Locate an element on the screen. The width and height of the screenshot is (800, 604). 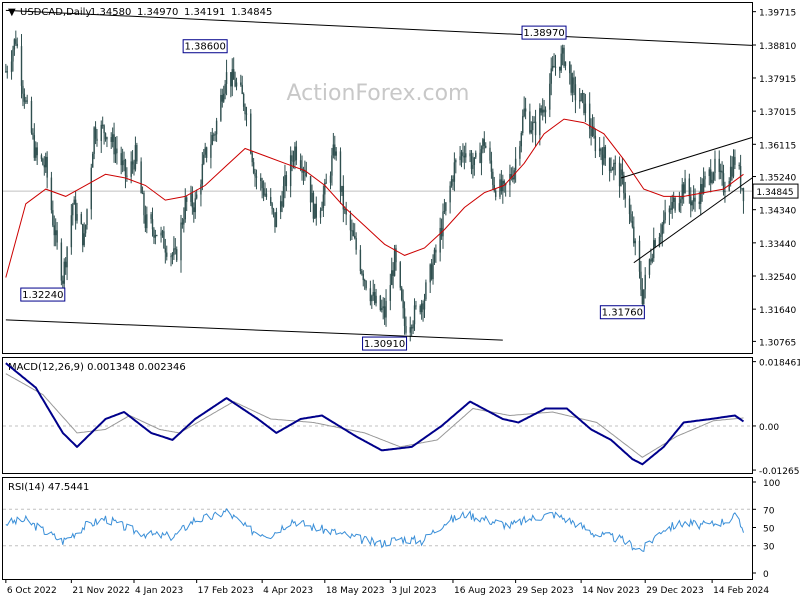
watermark-text: ActionForex.com is located at coordinates (378, 93).